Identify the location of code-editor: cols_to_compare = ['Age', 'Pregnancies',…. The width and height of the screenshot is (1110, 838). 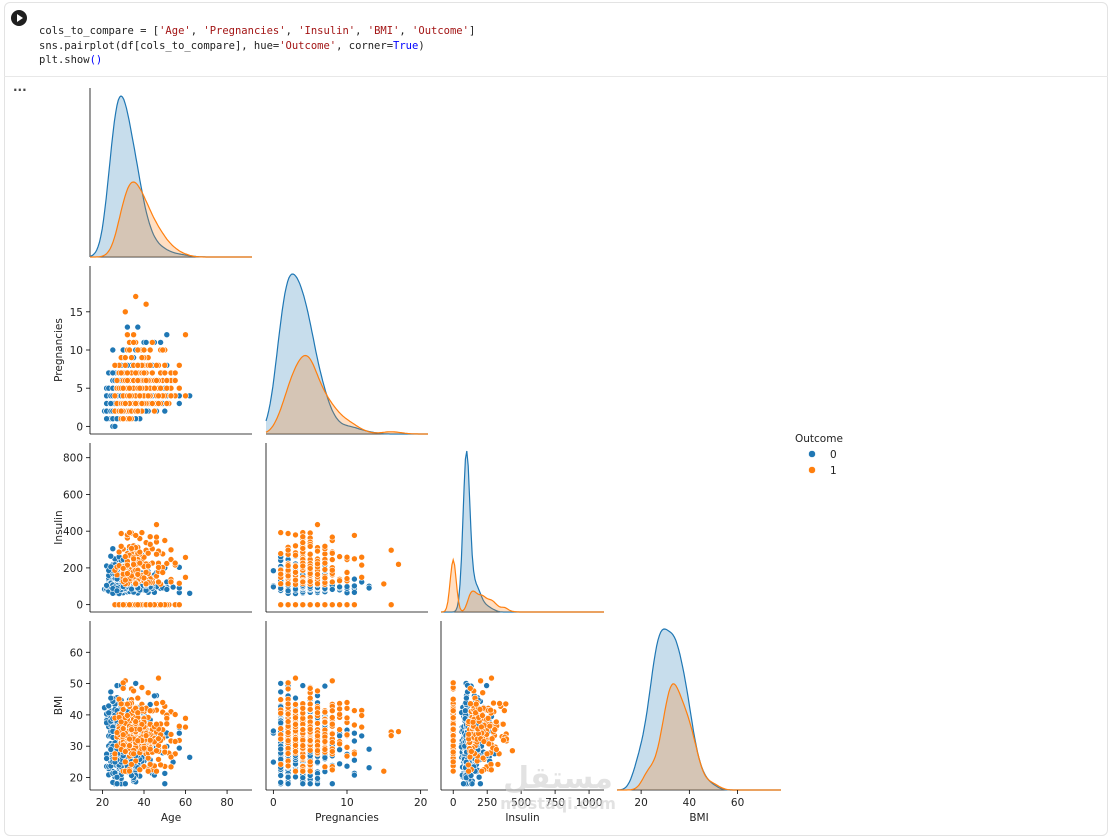
(257, 46).